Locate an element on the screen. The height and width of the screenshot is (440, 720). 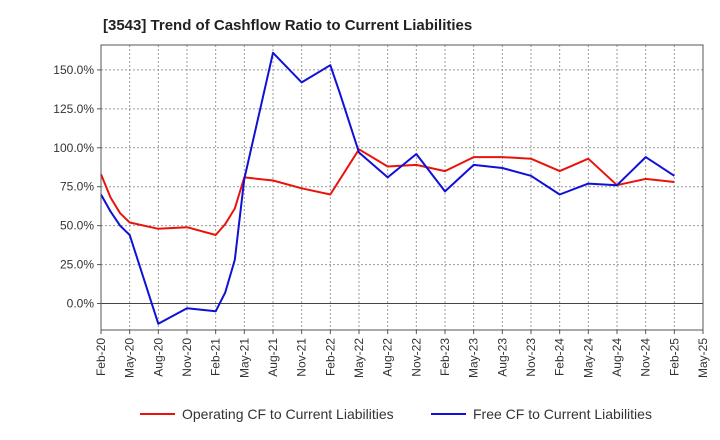
legend-label: Free CF to Current Liabilities is located at coordinates (562, 414).